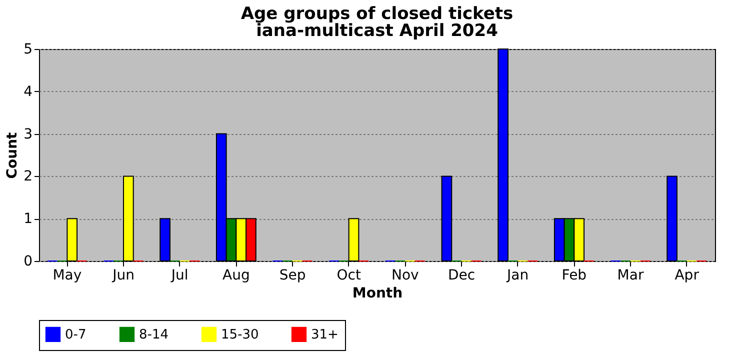 The image size is (732, 361). What do you see at coordinates (377, 14) in the screenshot?
I see `chart-title: Age groups of closed tickets` at bounding box center [377, 14].